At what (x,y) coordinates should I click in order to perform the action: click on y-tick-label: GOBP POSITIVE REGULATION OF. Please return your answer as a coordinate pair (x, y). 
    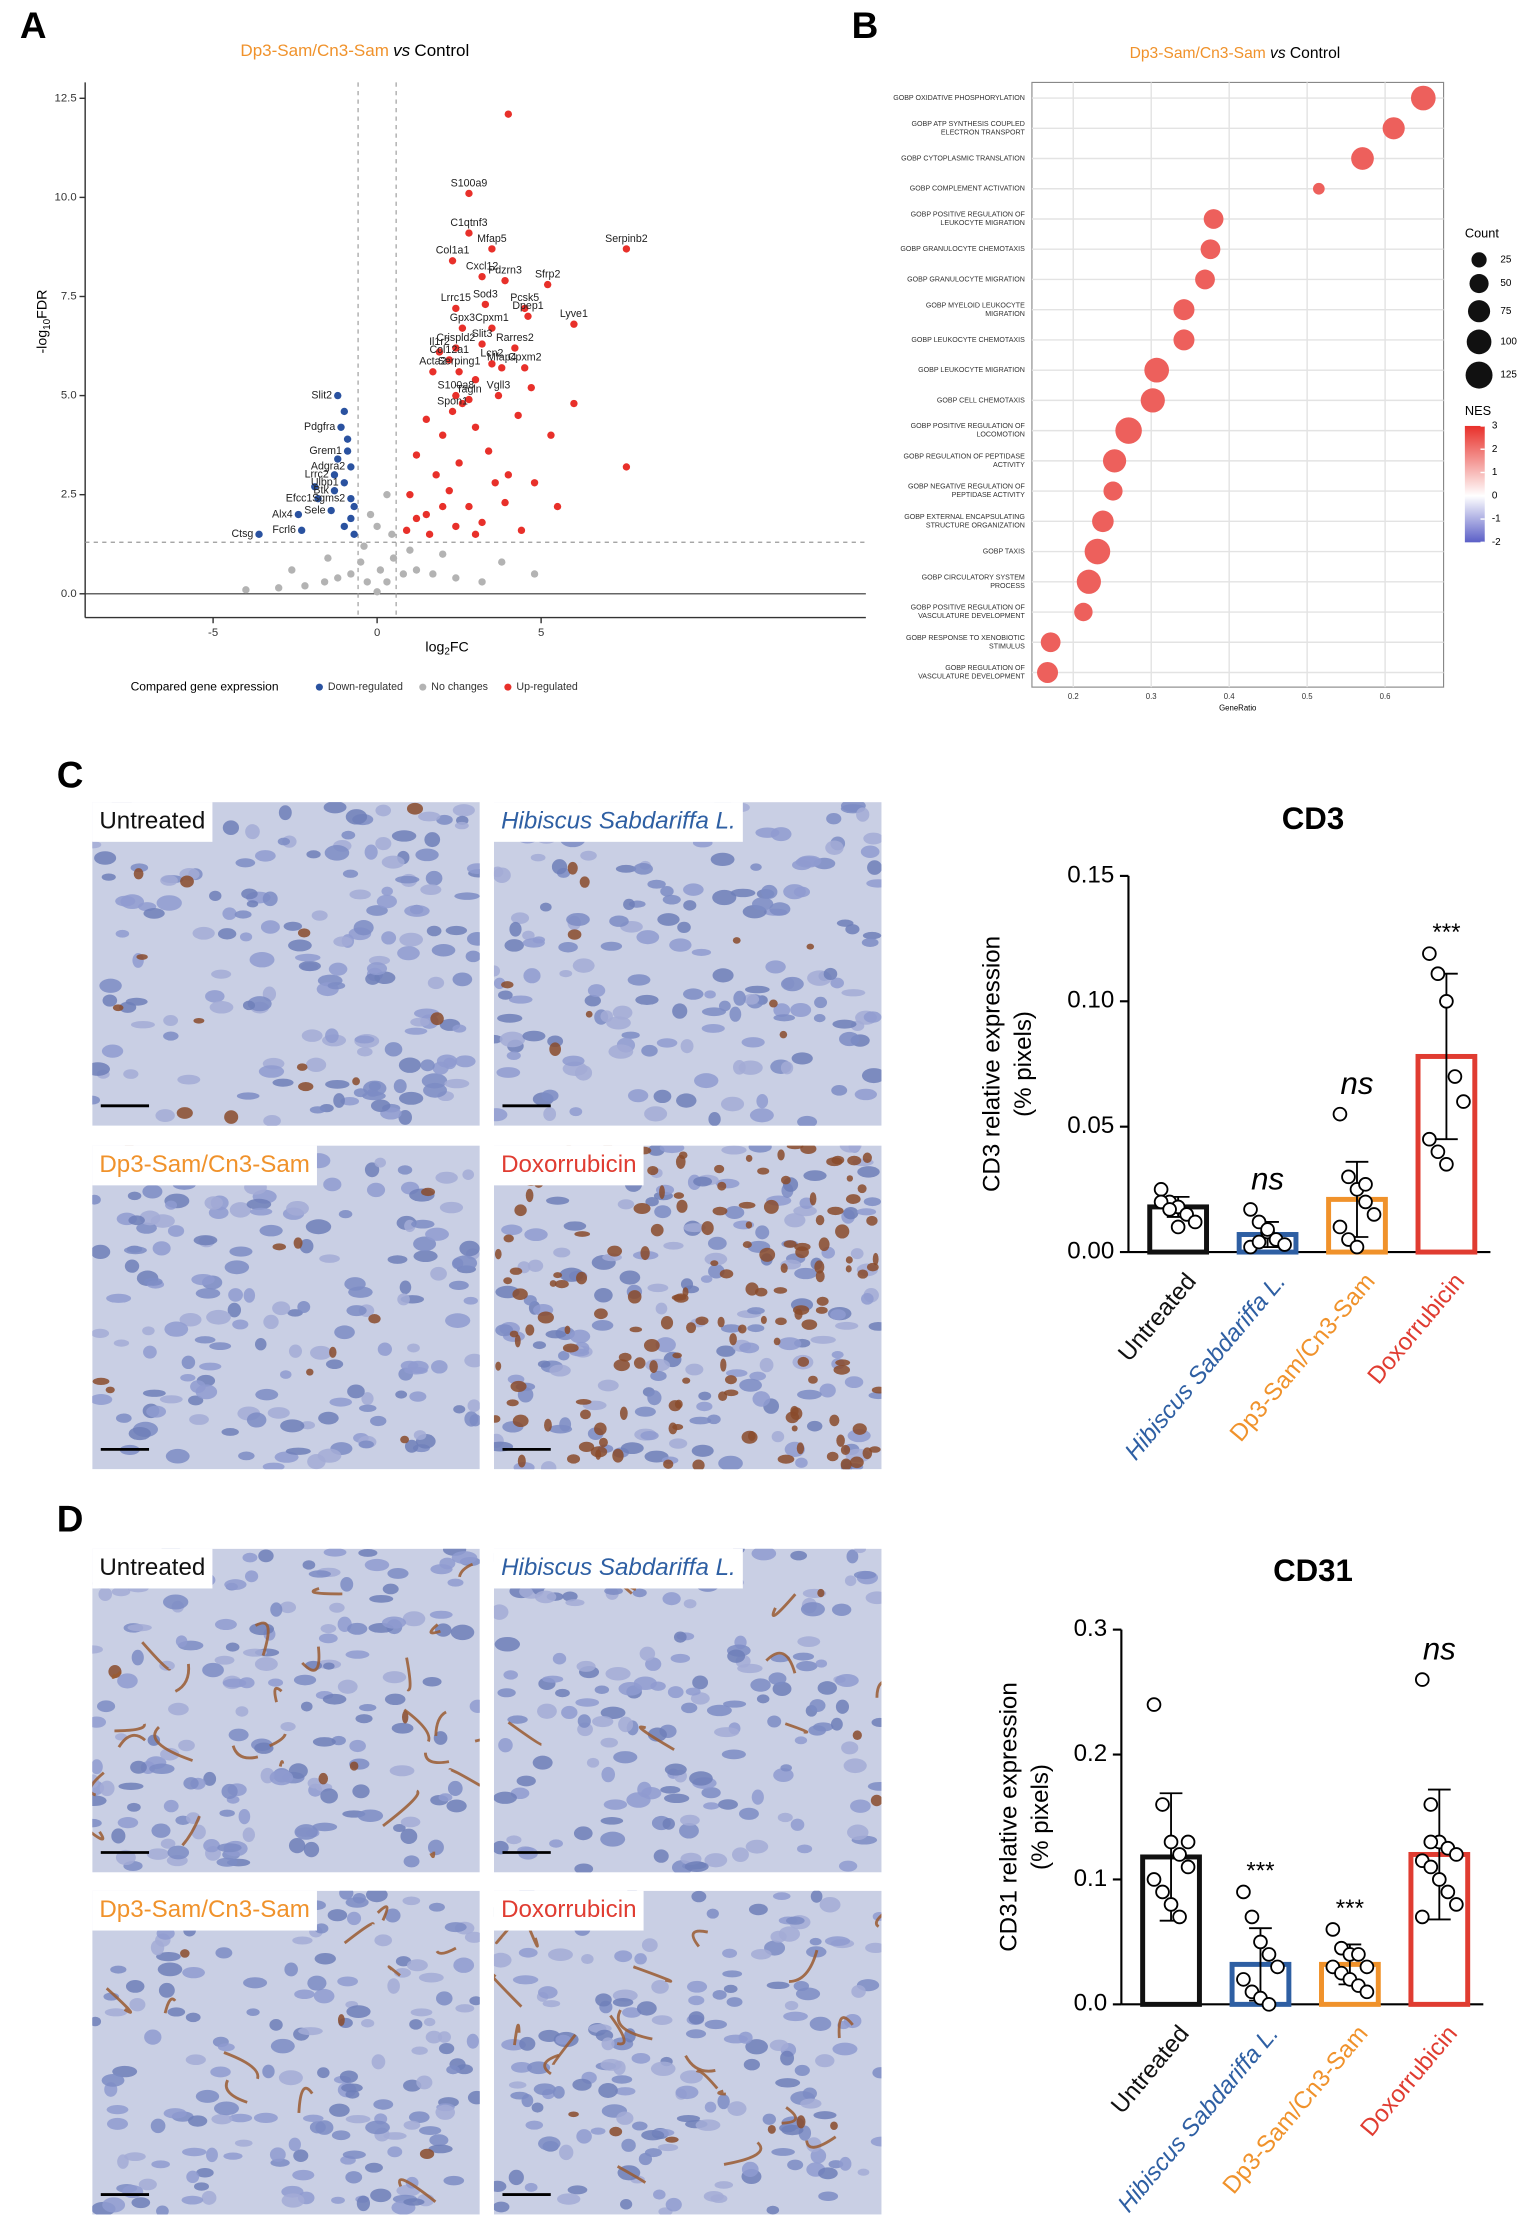
    Looking at the image, I should click on (968, 608).